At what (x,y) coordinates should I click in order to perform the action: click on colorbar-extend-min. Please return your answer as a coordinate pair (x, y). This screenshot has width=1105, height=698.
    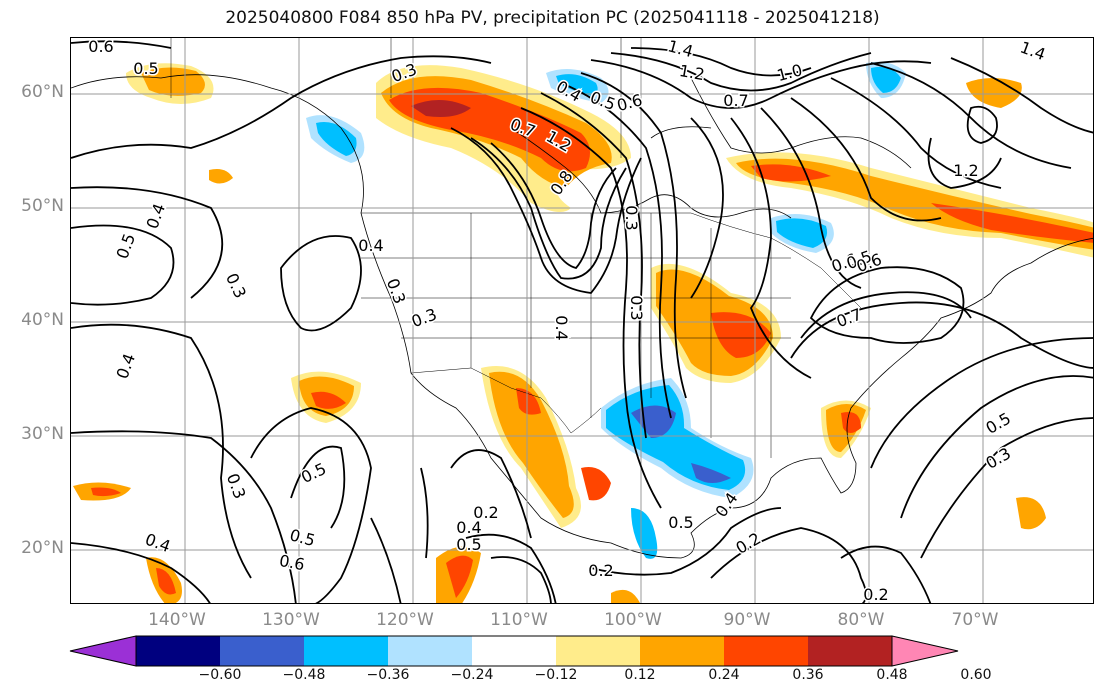
    Looking at the image, I should click on (103, 651).